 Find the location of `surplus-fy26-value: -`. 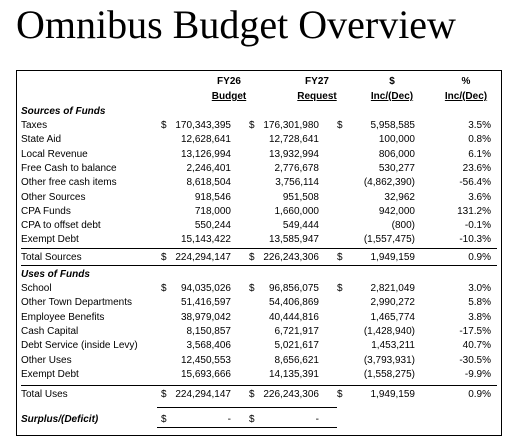

surplus-fy26-value: - is located at coordinates (229, 419).